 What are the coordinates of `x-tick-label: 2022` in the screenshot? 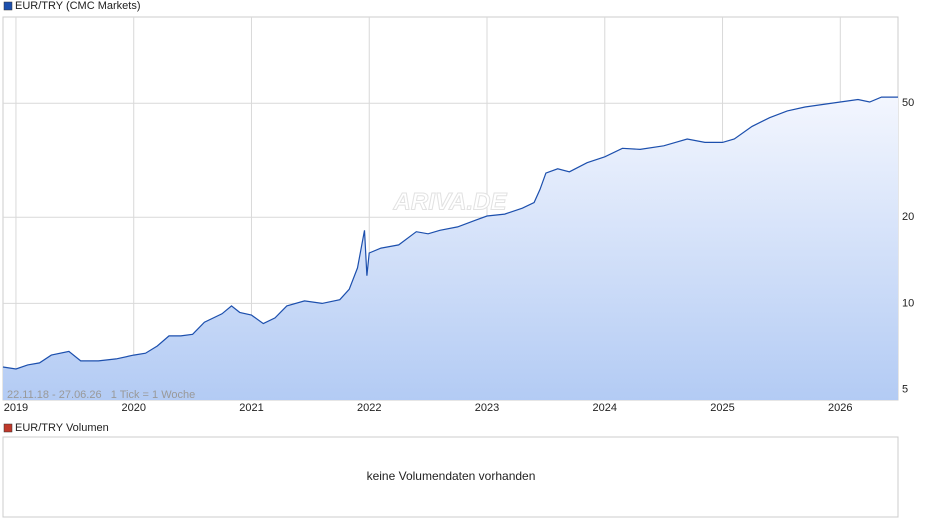 It's located at (369, 408).